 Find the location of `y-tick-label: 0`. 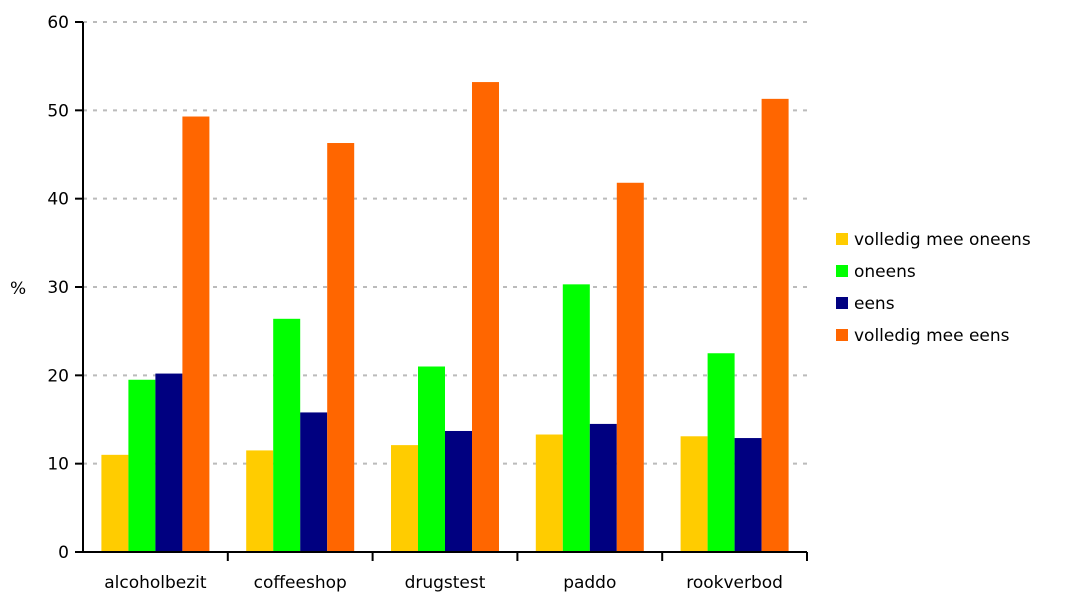

y-tick-label: 0 is located at coordinates (63, 553).